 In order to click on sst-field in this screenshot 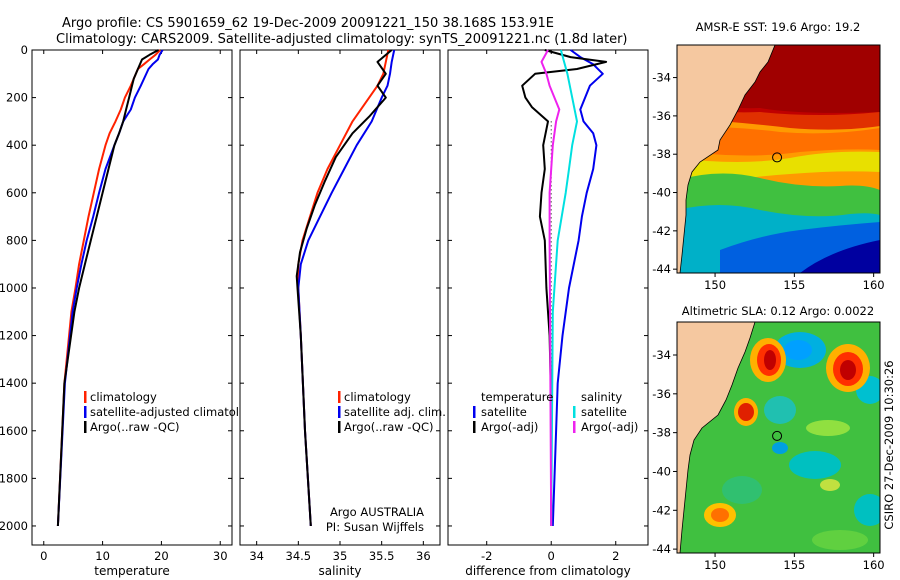, I will do `click(778, 159)`.